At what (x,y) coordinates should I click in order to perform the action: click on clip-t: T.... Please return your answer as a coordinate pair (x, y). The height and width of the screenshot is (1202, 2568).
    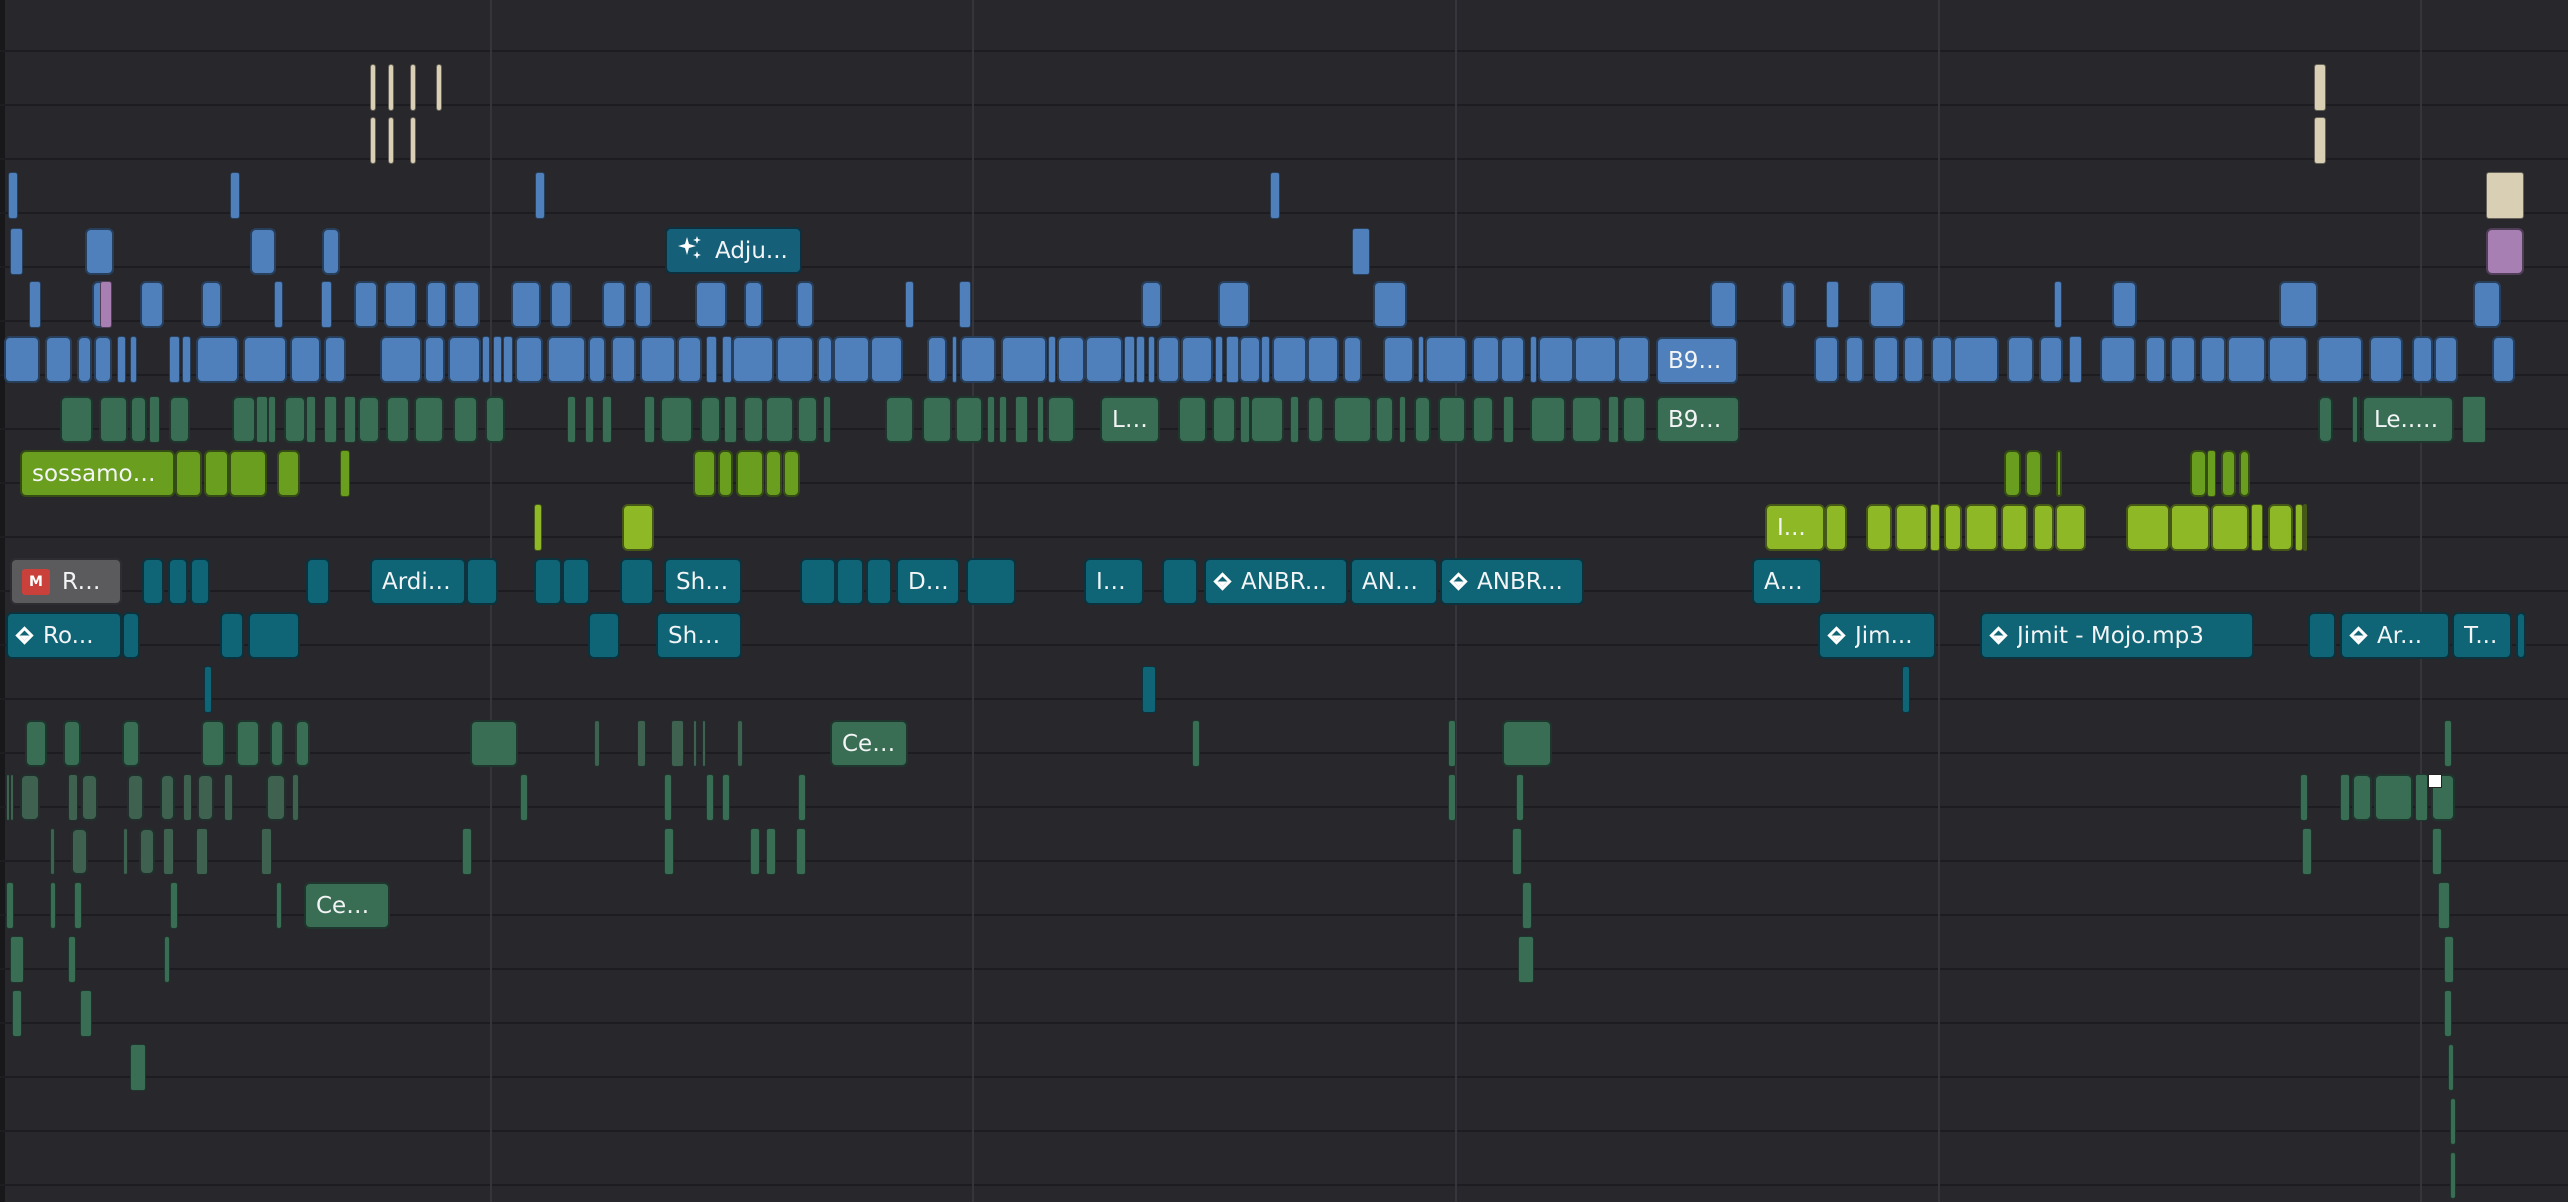
    Looking at the image, I should click on (2482, 635).